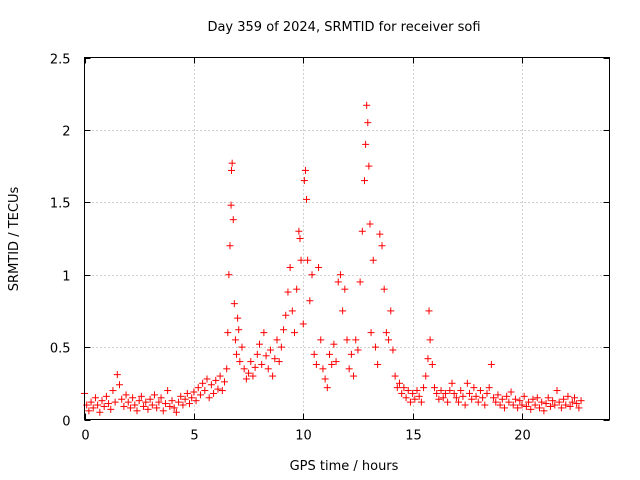 The height and width of the screenshot is (480, 640). What do you see at coordinates (522, 436) in the screenshot?
I see `x-tick-label: 20` at bounding box center [522, 436].